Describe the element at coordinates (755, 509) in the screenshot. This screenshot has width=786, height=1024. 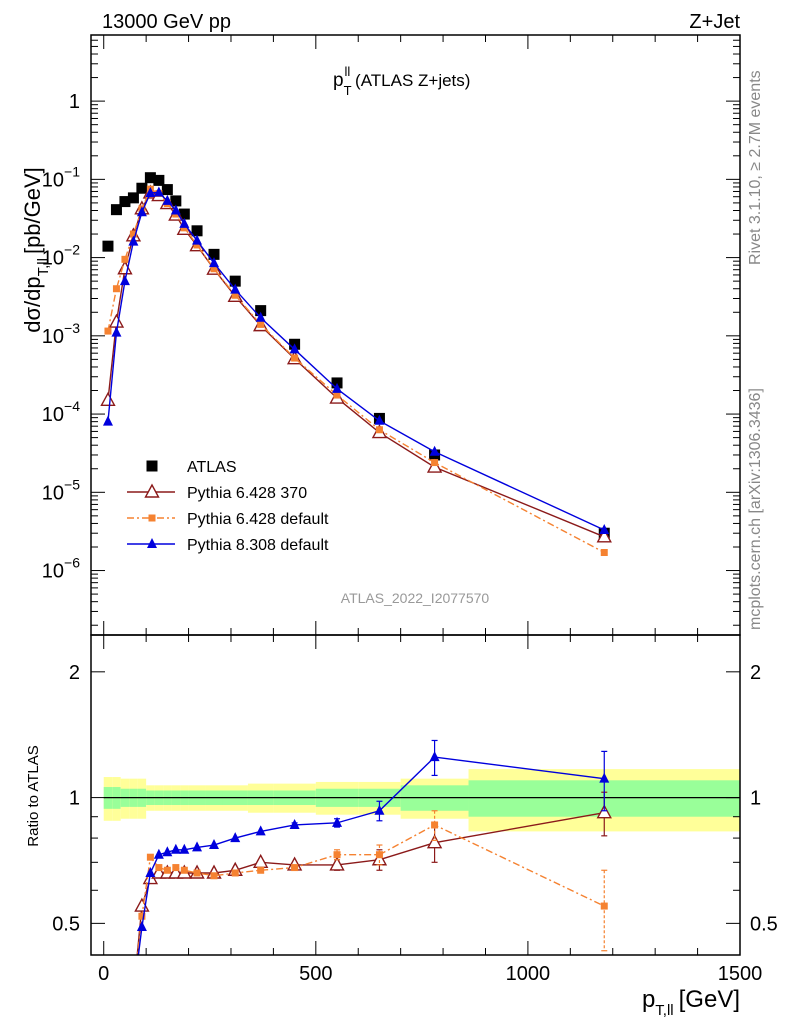
I see `mcplots-label: mcplots.cern.ch [arXiv:1306.3436]` at that location.